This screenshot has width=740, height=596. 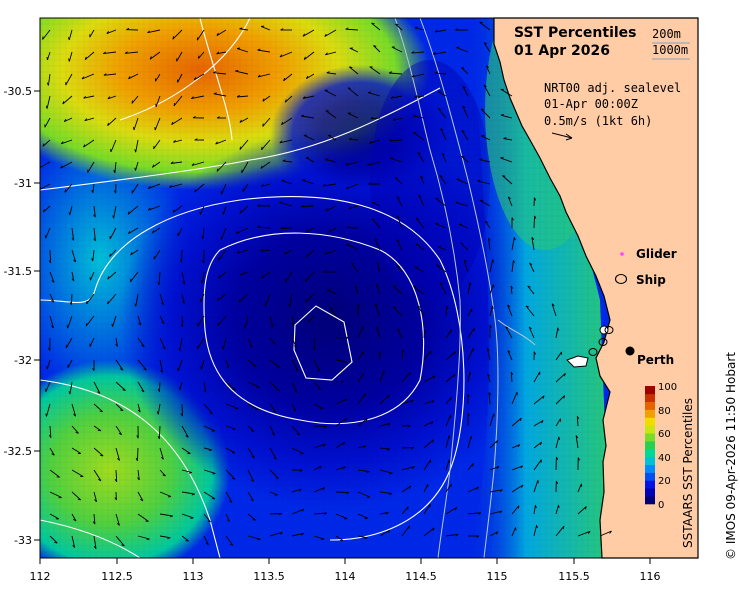 I want to click on x-tick-label: 116, so click(x=650, y=576).